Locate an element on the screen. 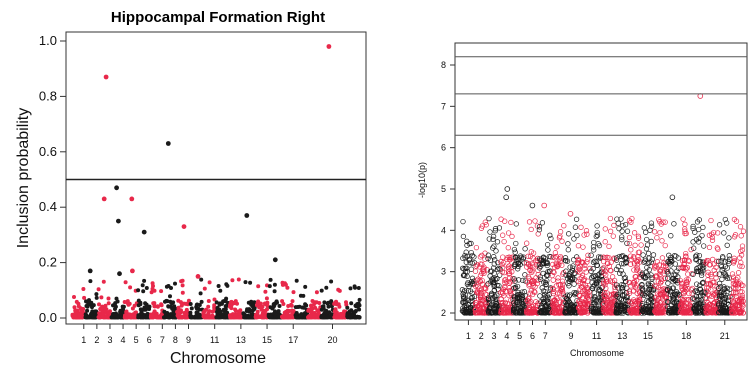  right-threshold-lines is located at coordinates (601, 96).